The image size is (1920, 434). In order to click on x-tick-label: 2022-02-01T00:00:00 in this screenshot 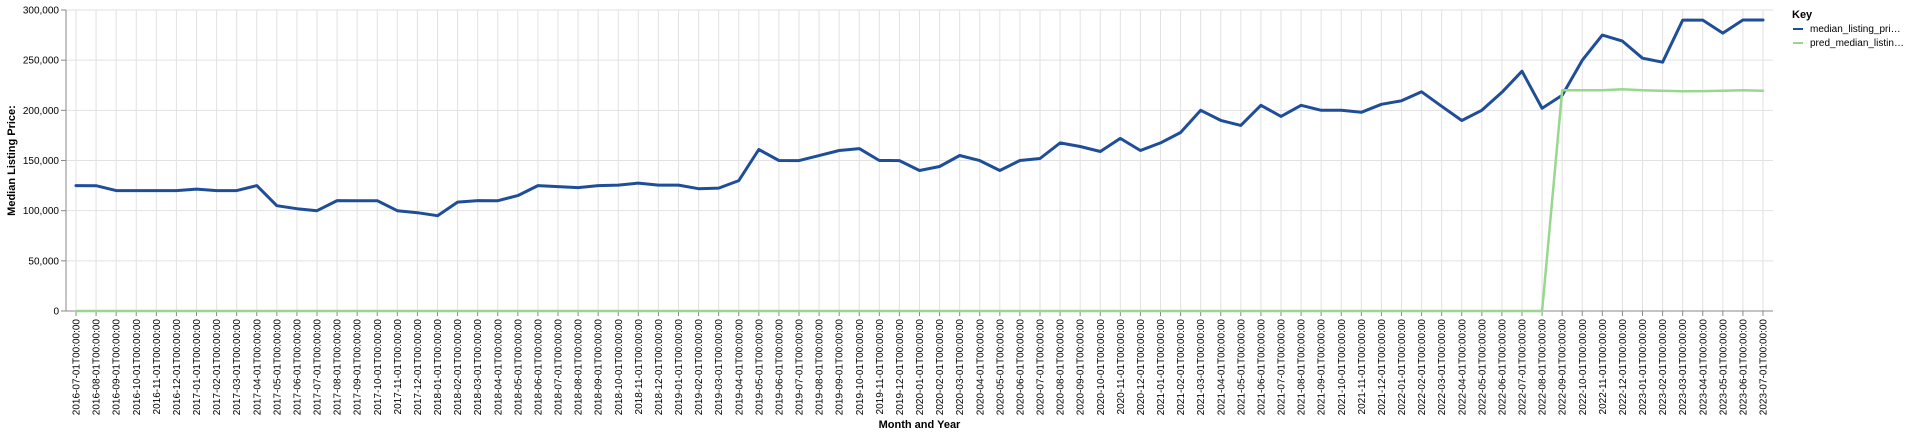, I will do `click(1422, 367)`.